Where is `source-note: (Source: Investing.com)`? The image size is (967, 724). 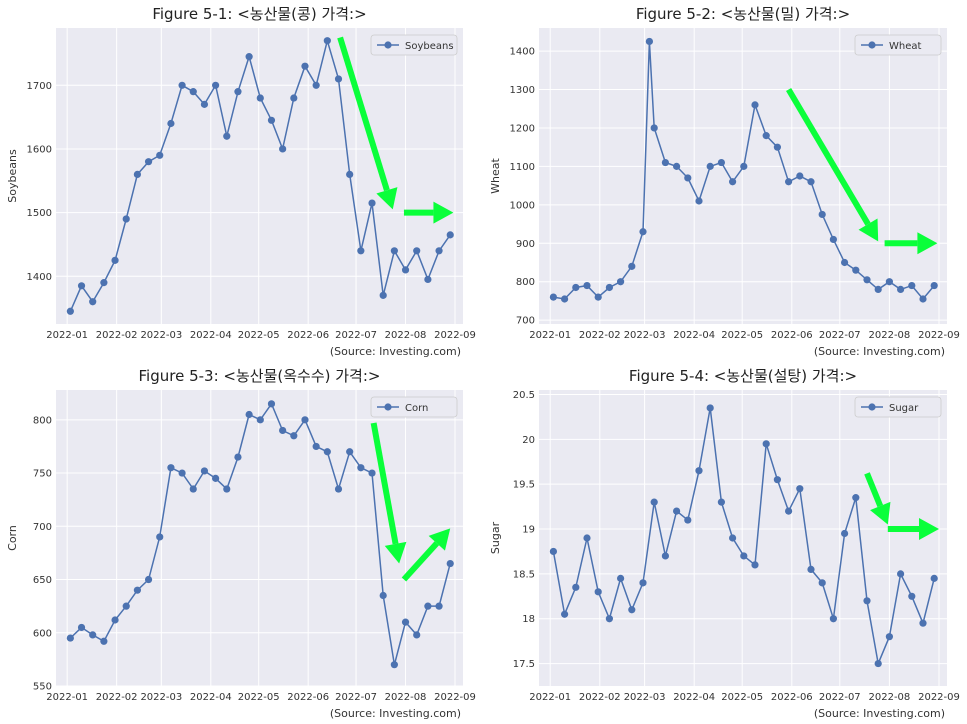 source-note: (Source: Investing.com) is located at coordinates (395, 351).